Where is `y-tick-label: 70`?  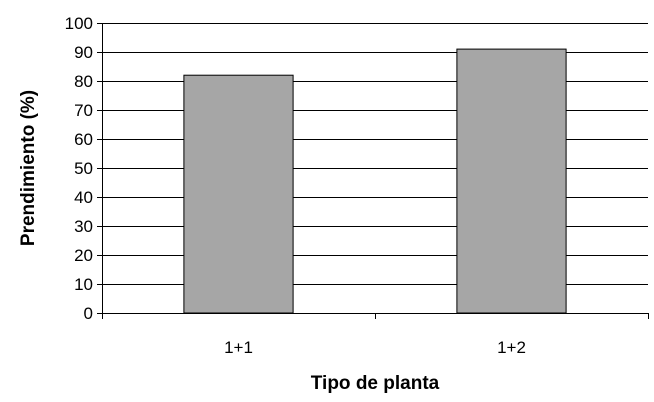
y-tick-label: 70 is located at coordinates (83, 110).